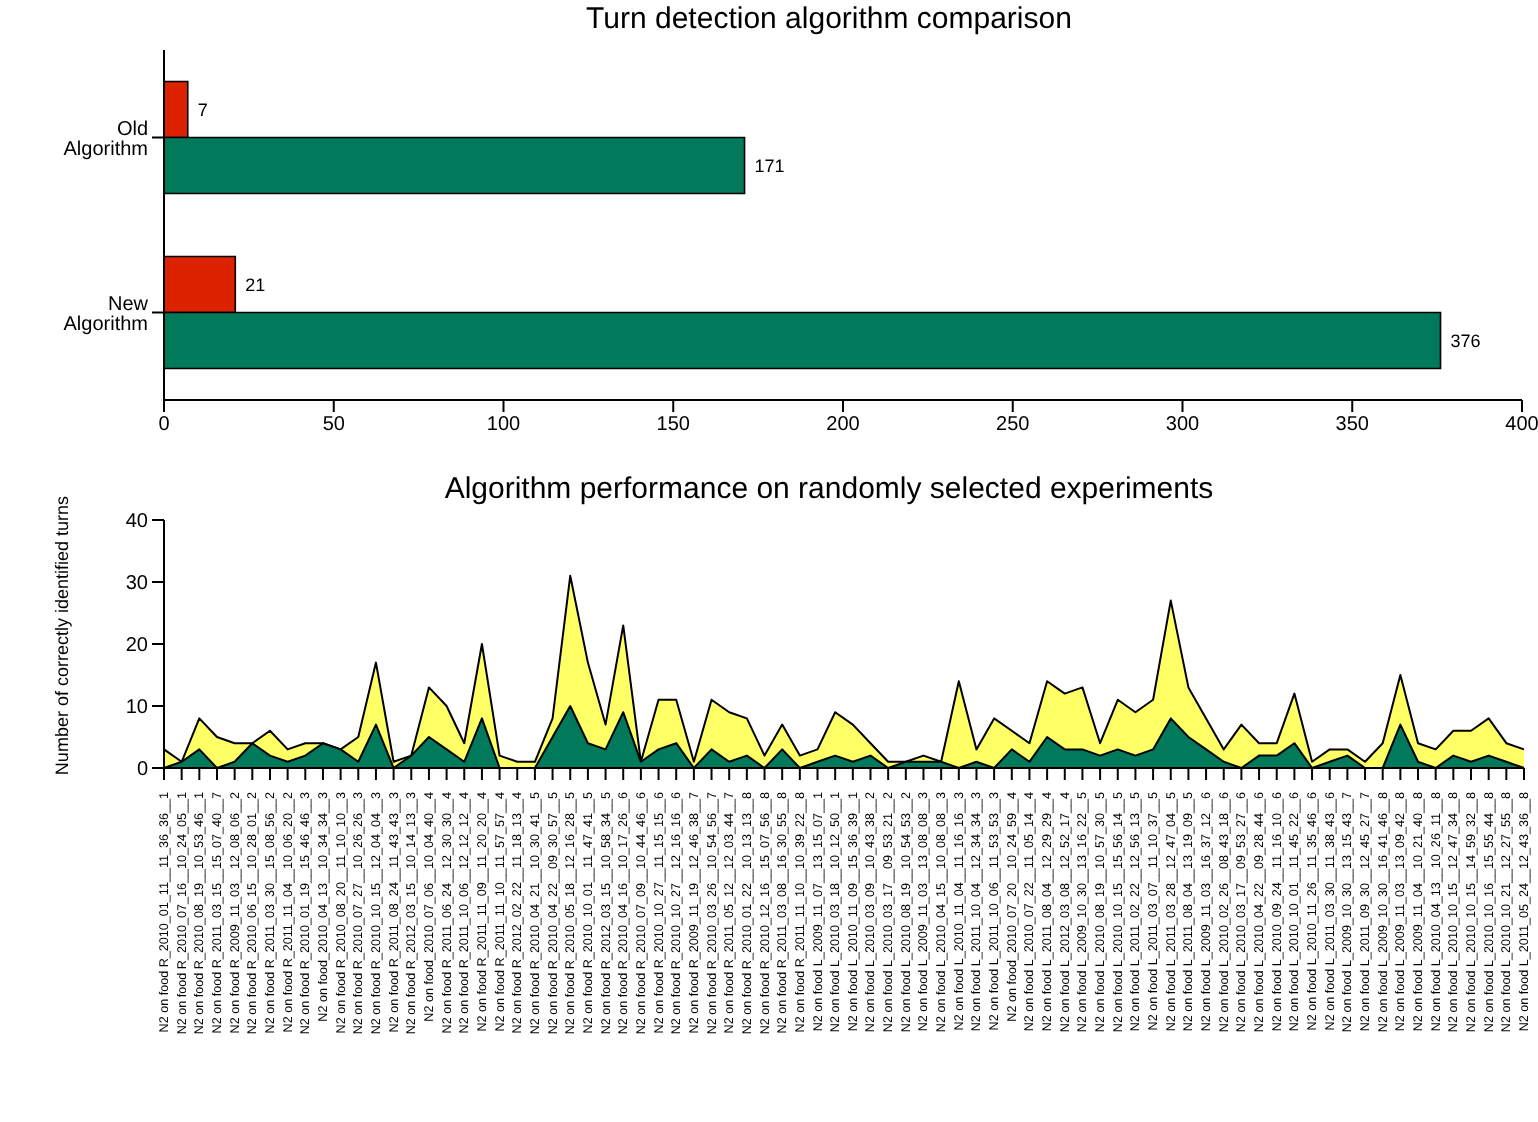  Describe the element at coordinates (334, 425) in the screenshot. I see `x-tick-label: 50` at that location.